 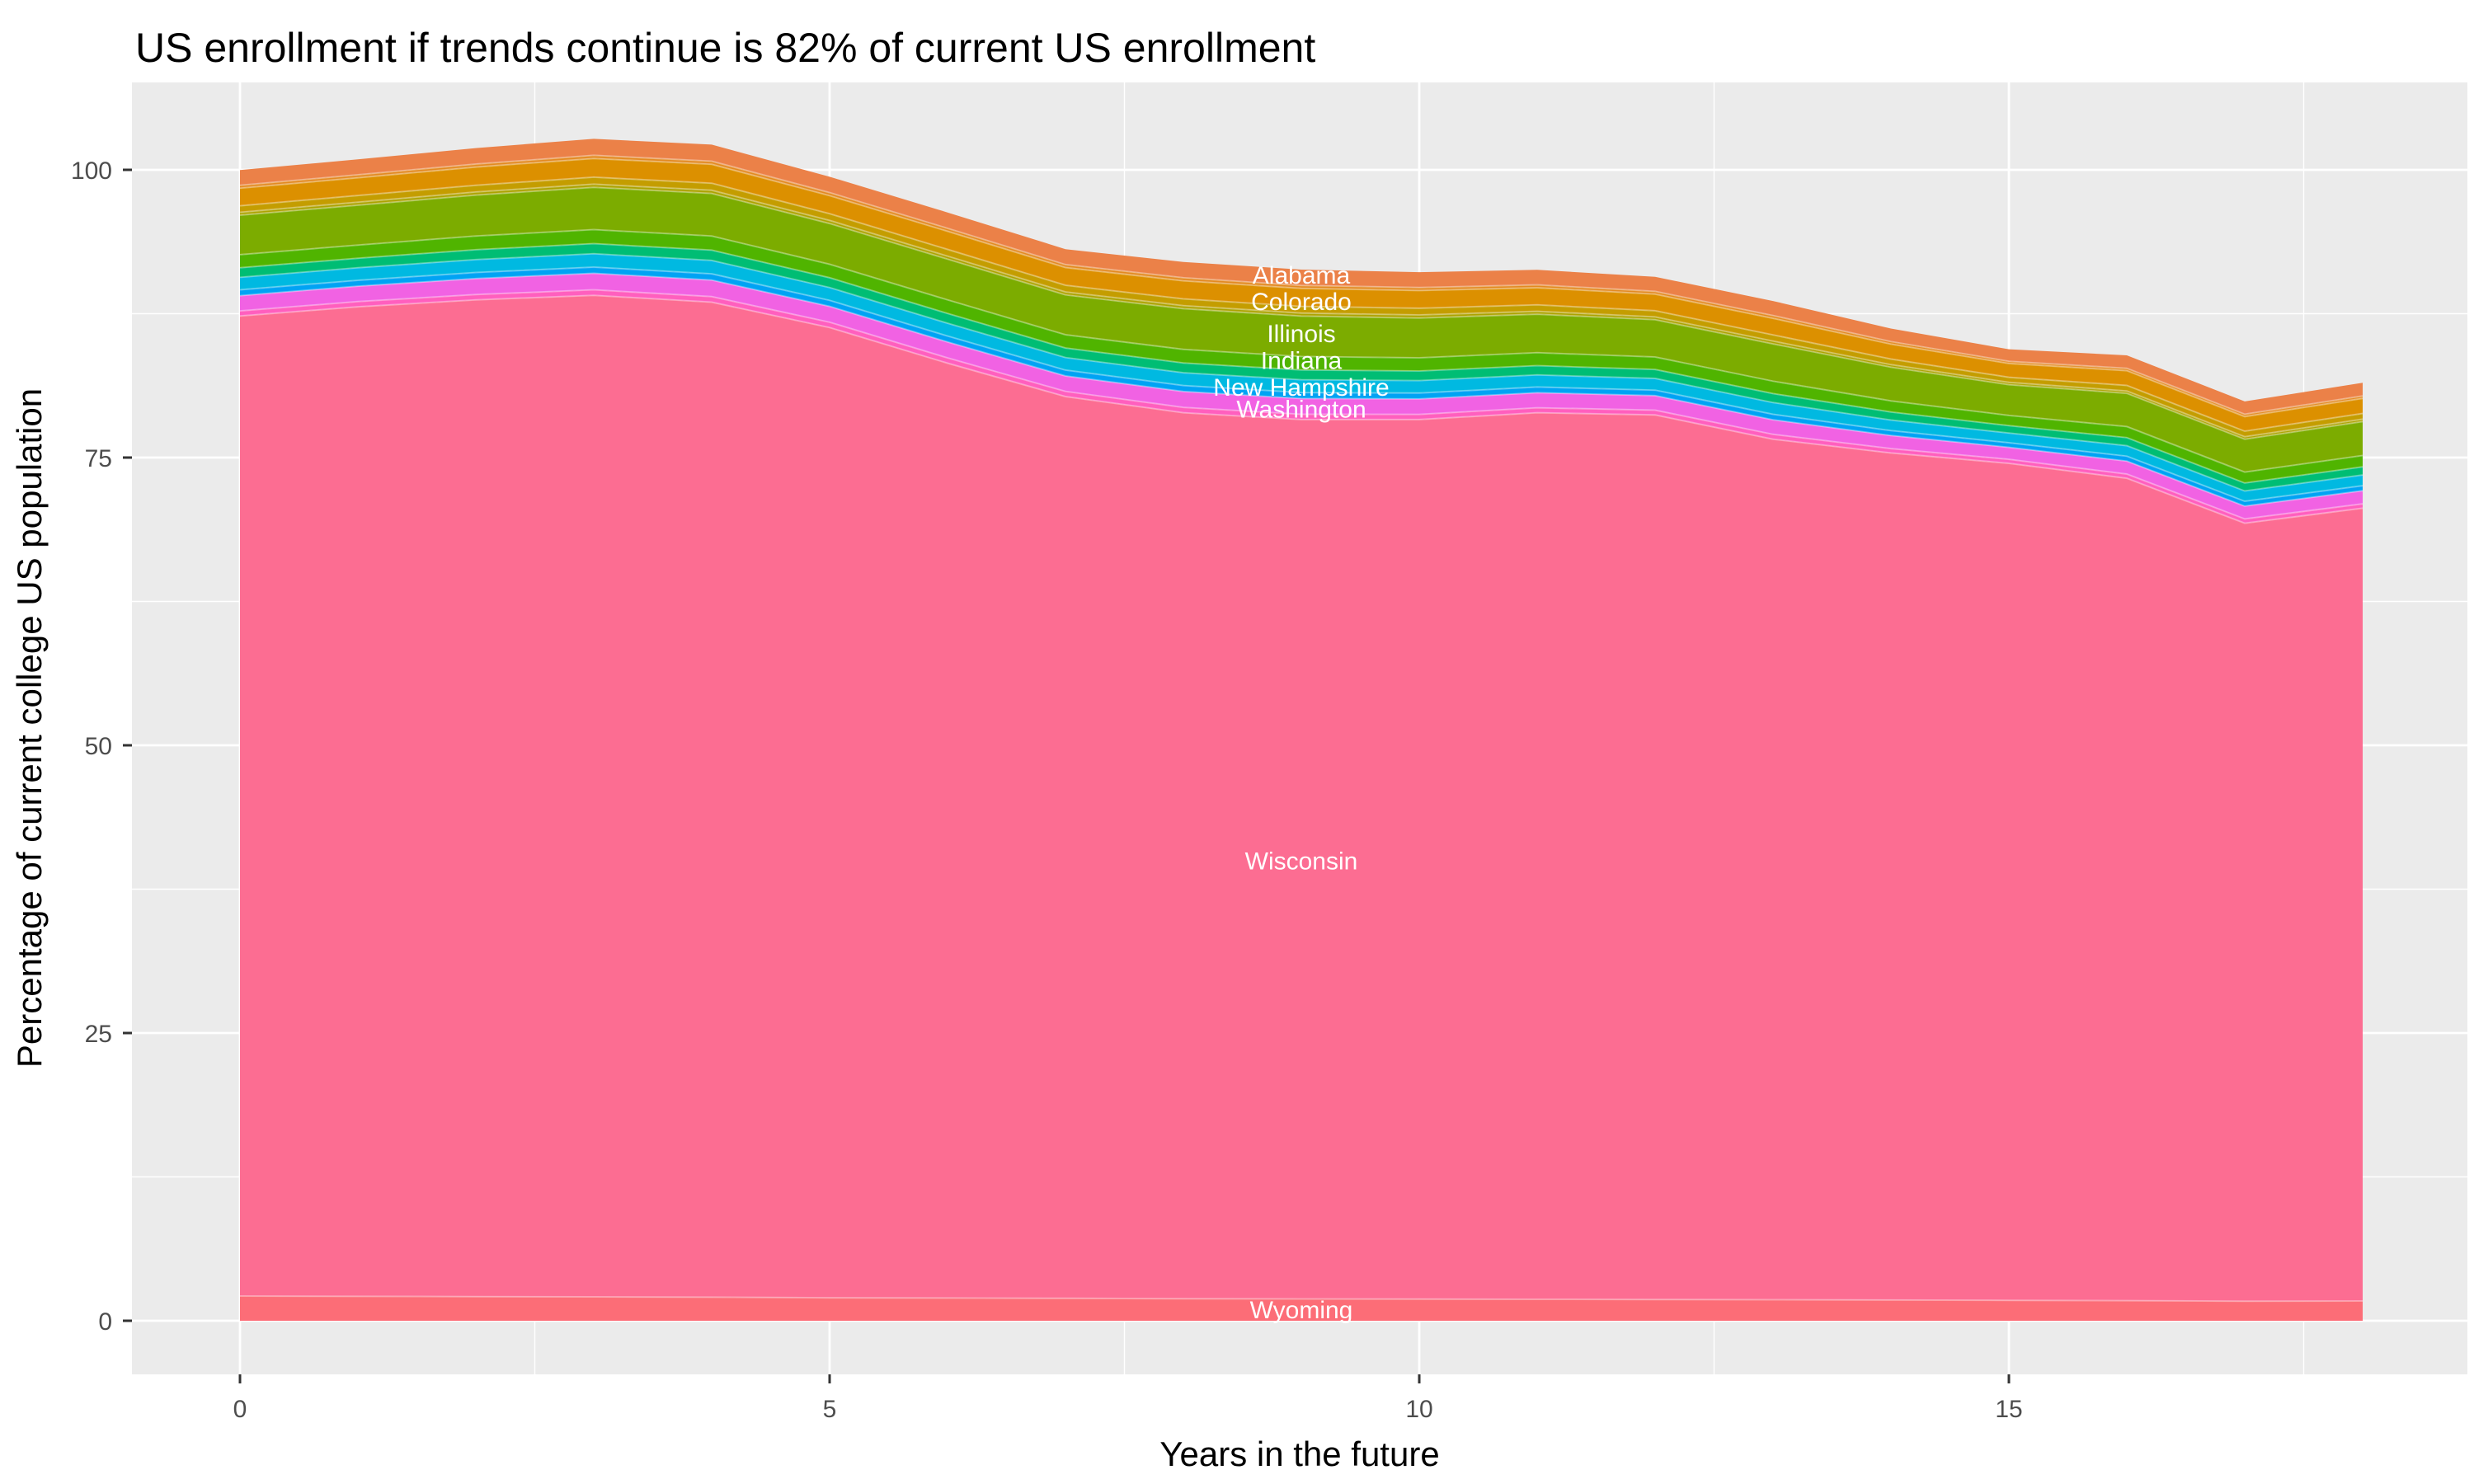 What do you see at coordinates (1301, 334) in the screenshot?
I see `state-label-illinois: Illinois` at bounding box center [1301, 334].